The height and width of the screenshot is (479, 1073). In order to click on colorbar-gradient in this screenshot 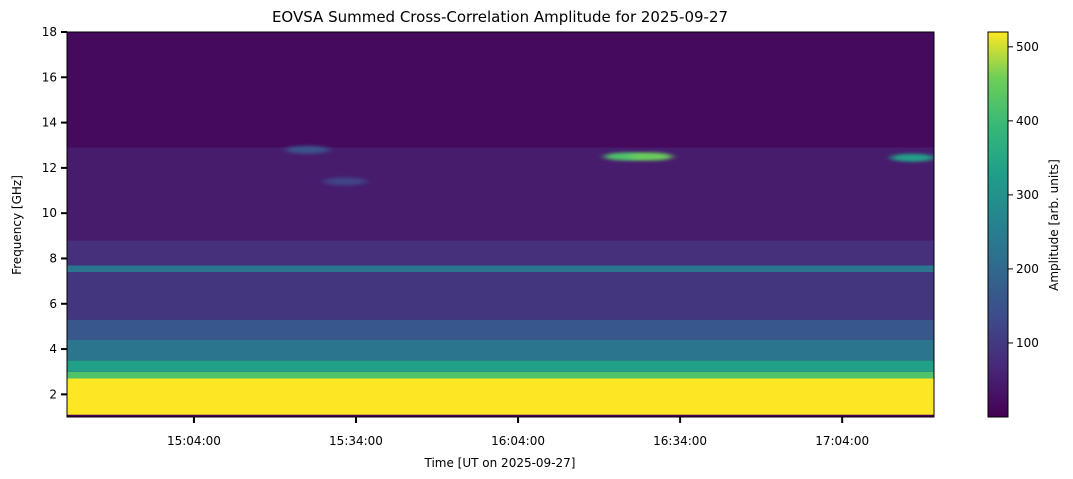, I will do `click(998, 224)`.